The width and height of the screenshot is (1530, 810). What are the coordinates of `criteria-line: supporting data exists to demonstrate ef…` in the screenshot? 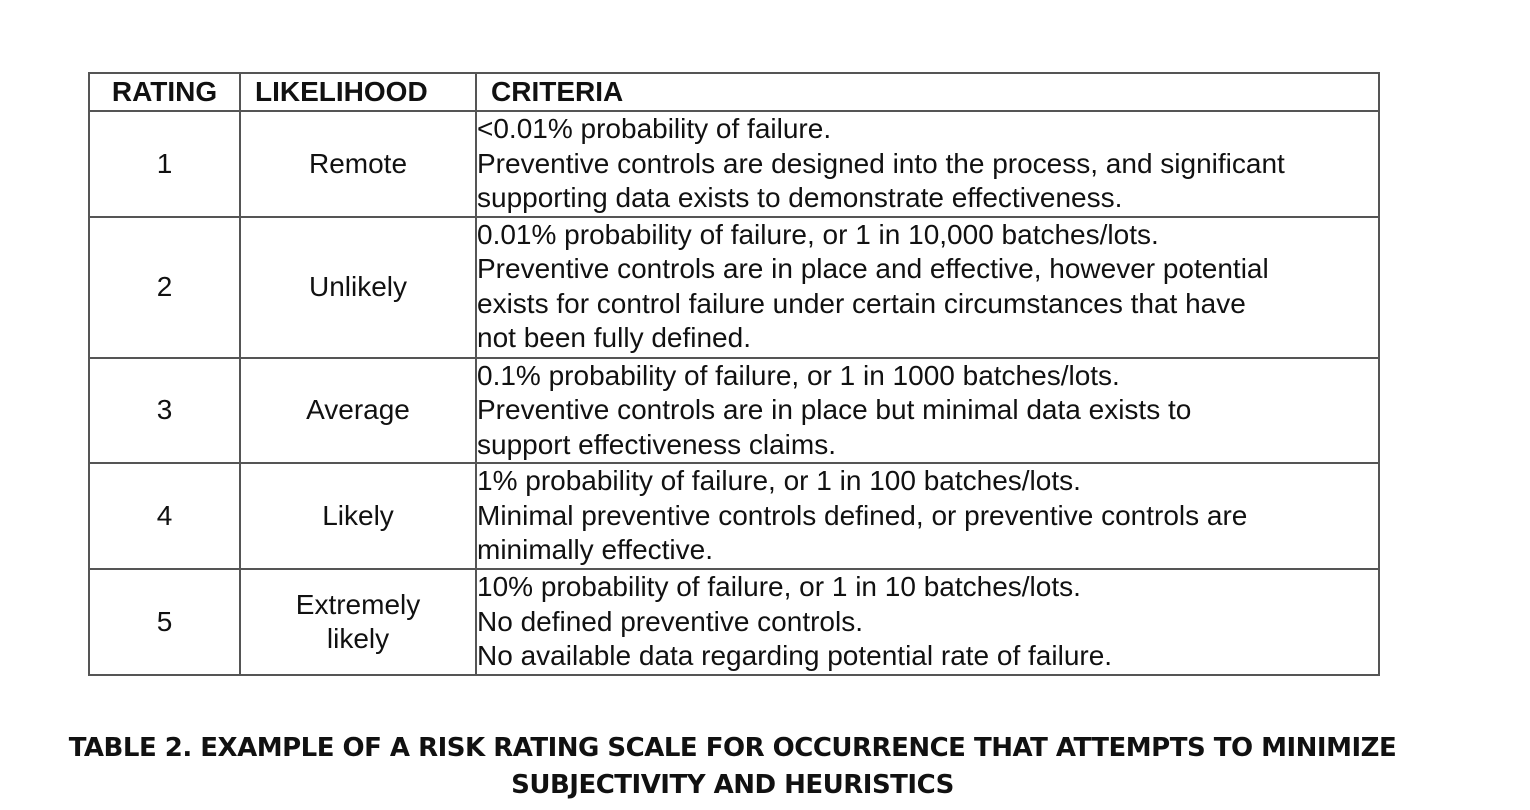 It's located at (800, 197).